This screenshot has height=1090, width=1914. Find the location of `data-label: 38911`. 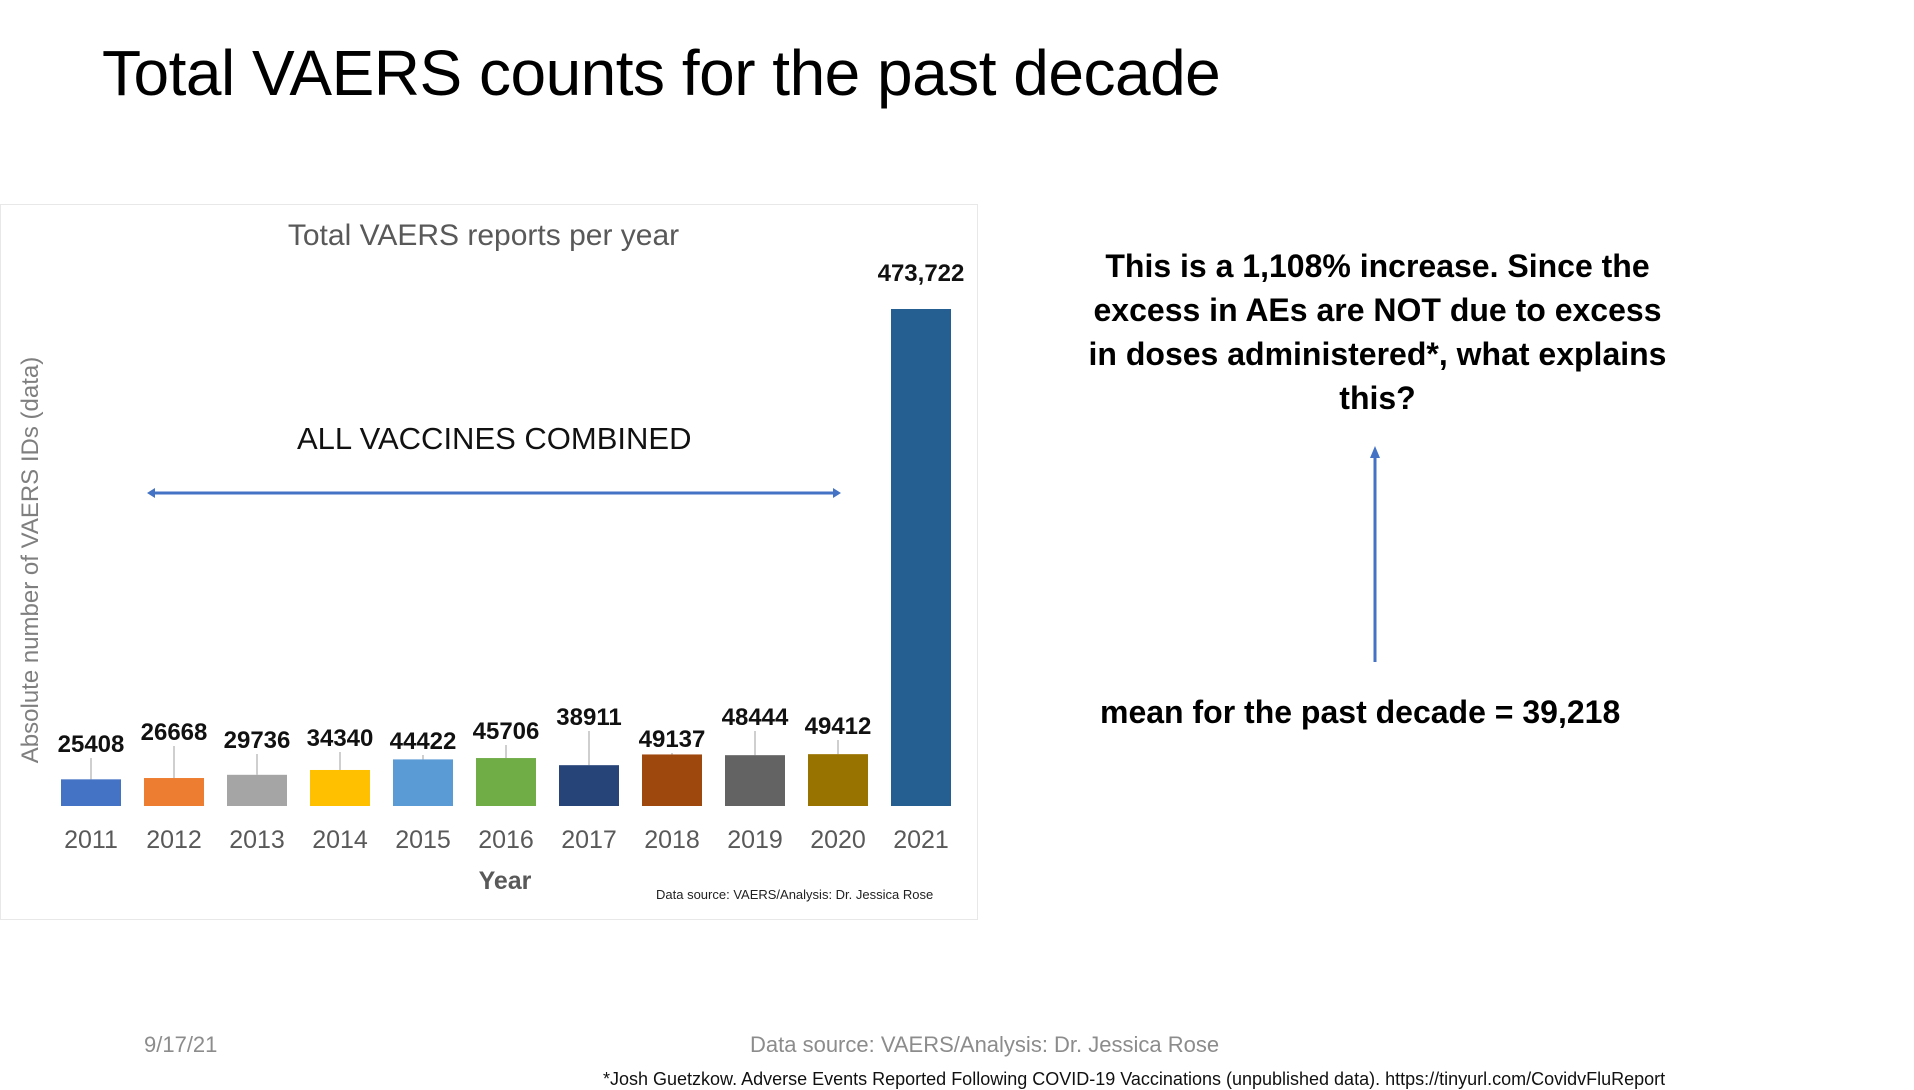

data-label: 38911 is located at coordinates (588, 717).